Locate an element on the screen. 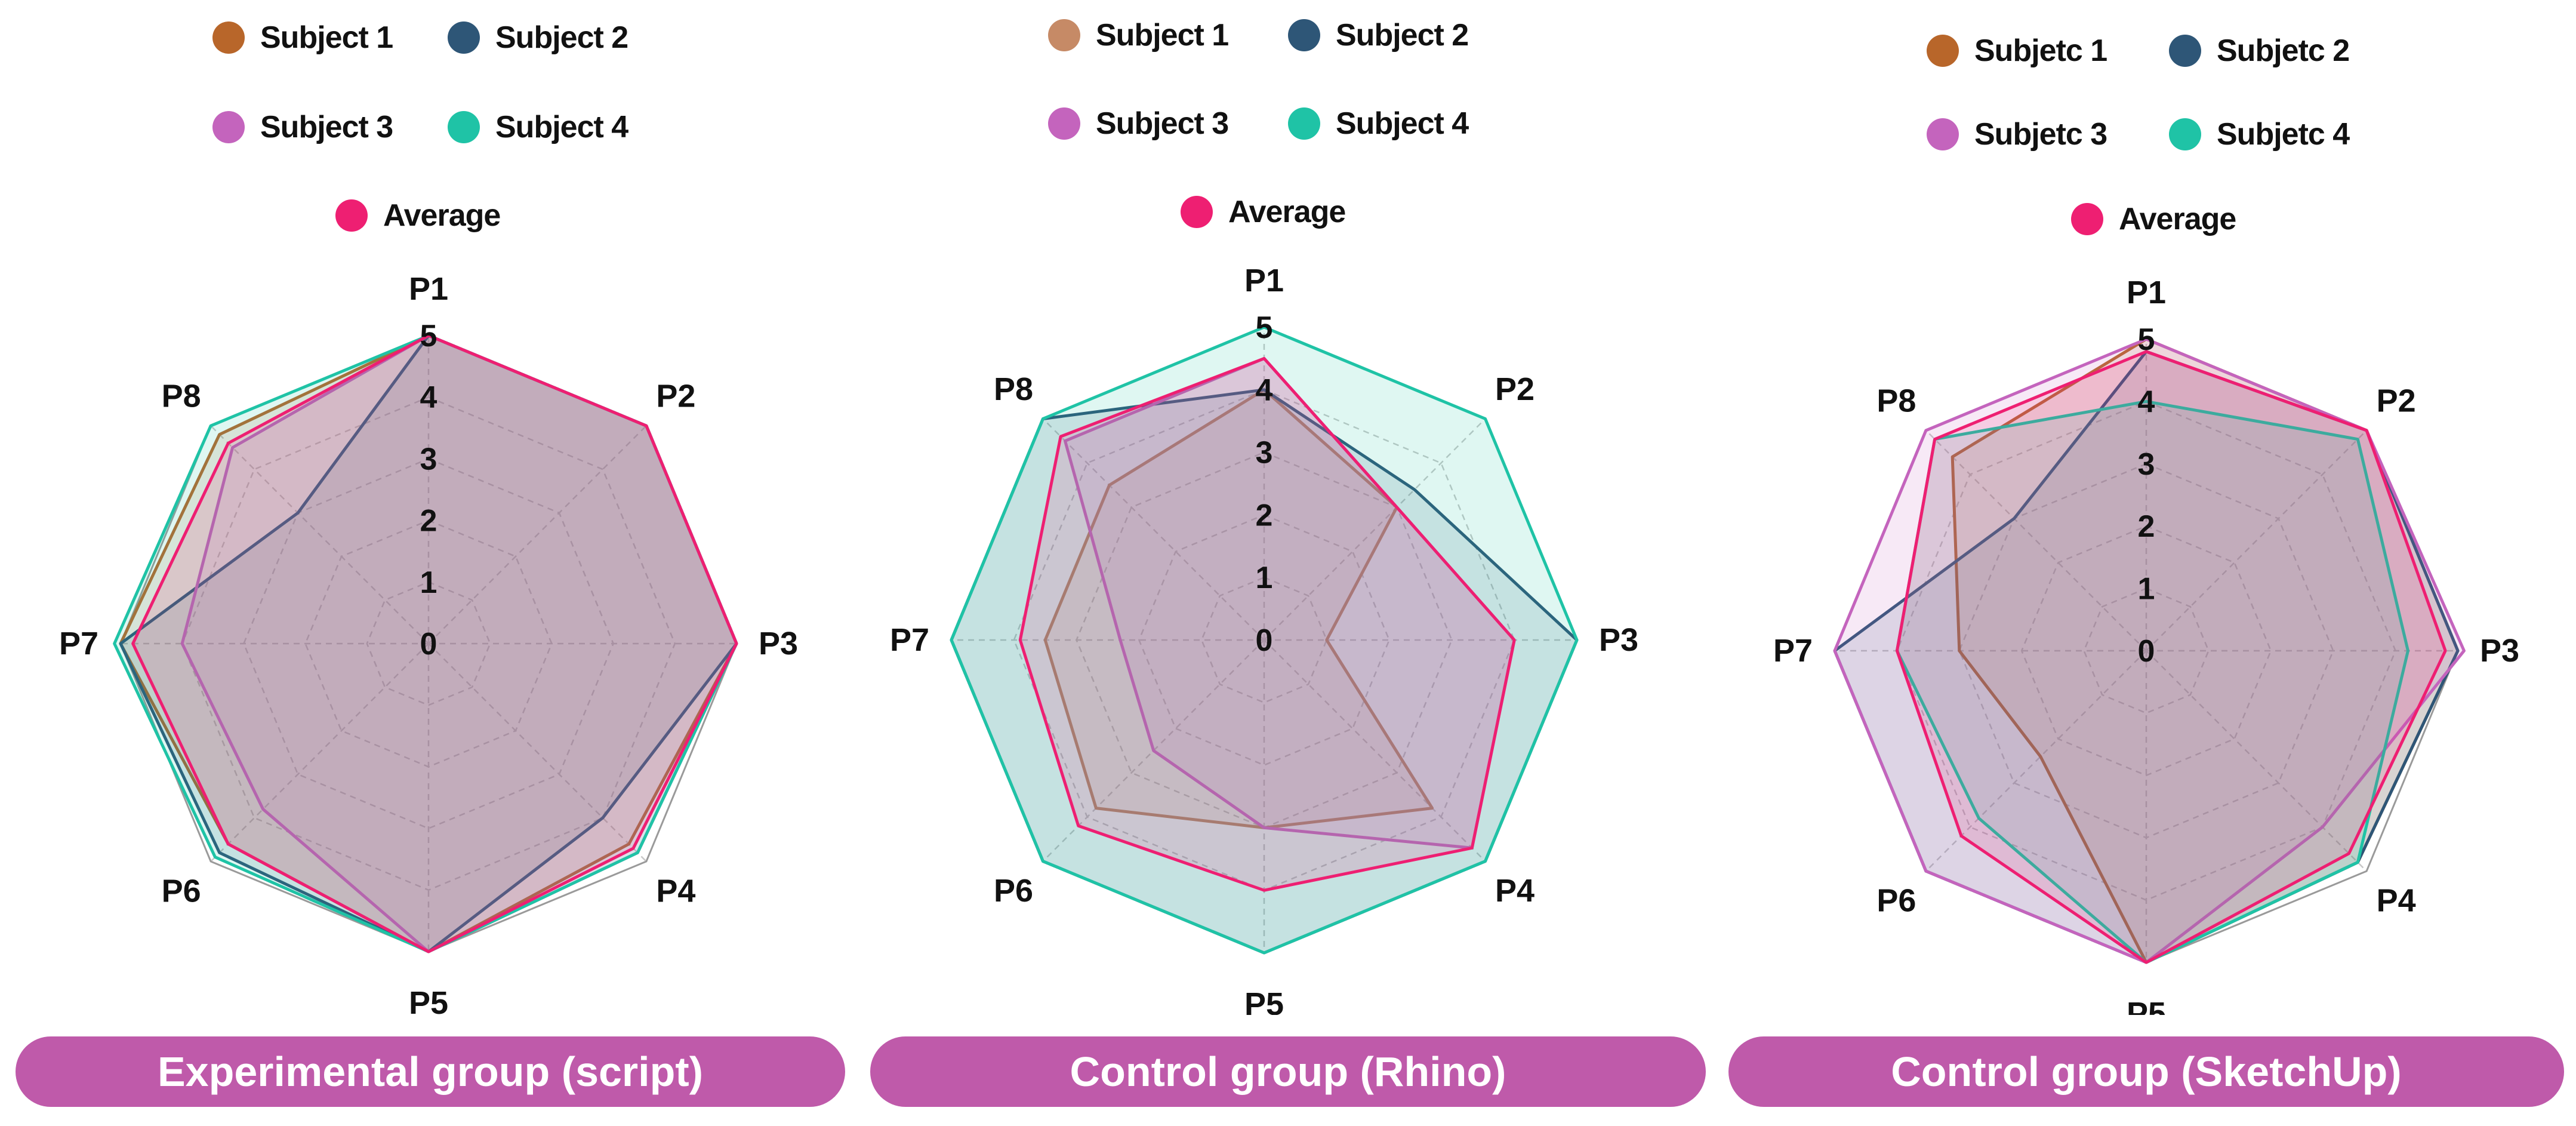 The width and height of the screenshot is (2576, 1126). legend-item: Subject 4 is located at coordinates (1378, 123).